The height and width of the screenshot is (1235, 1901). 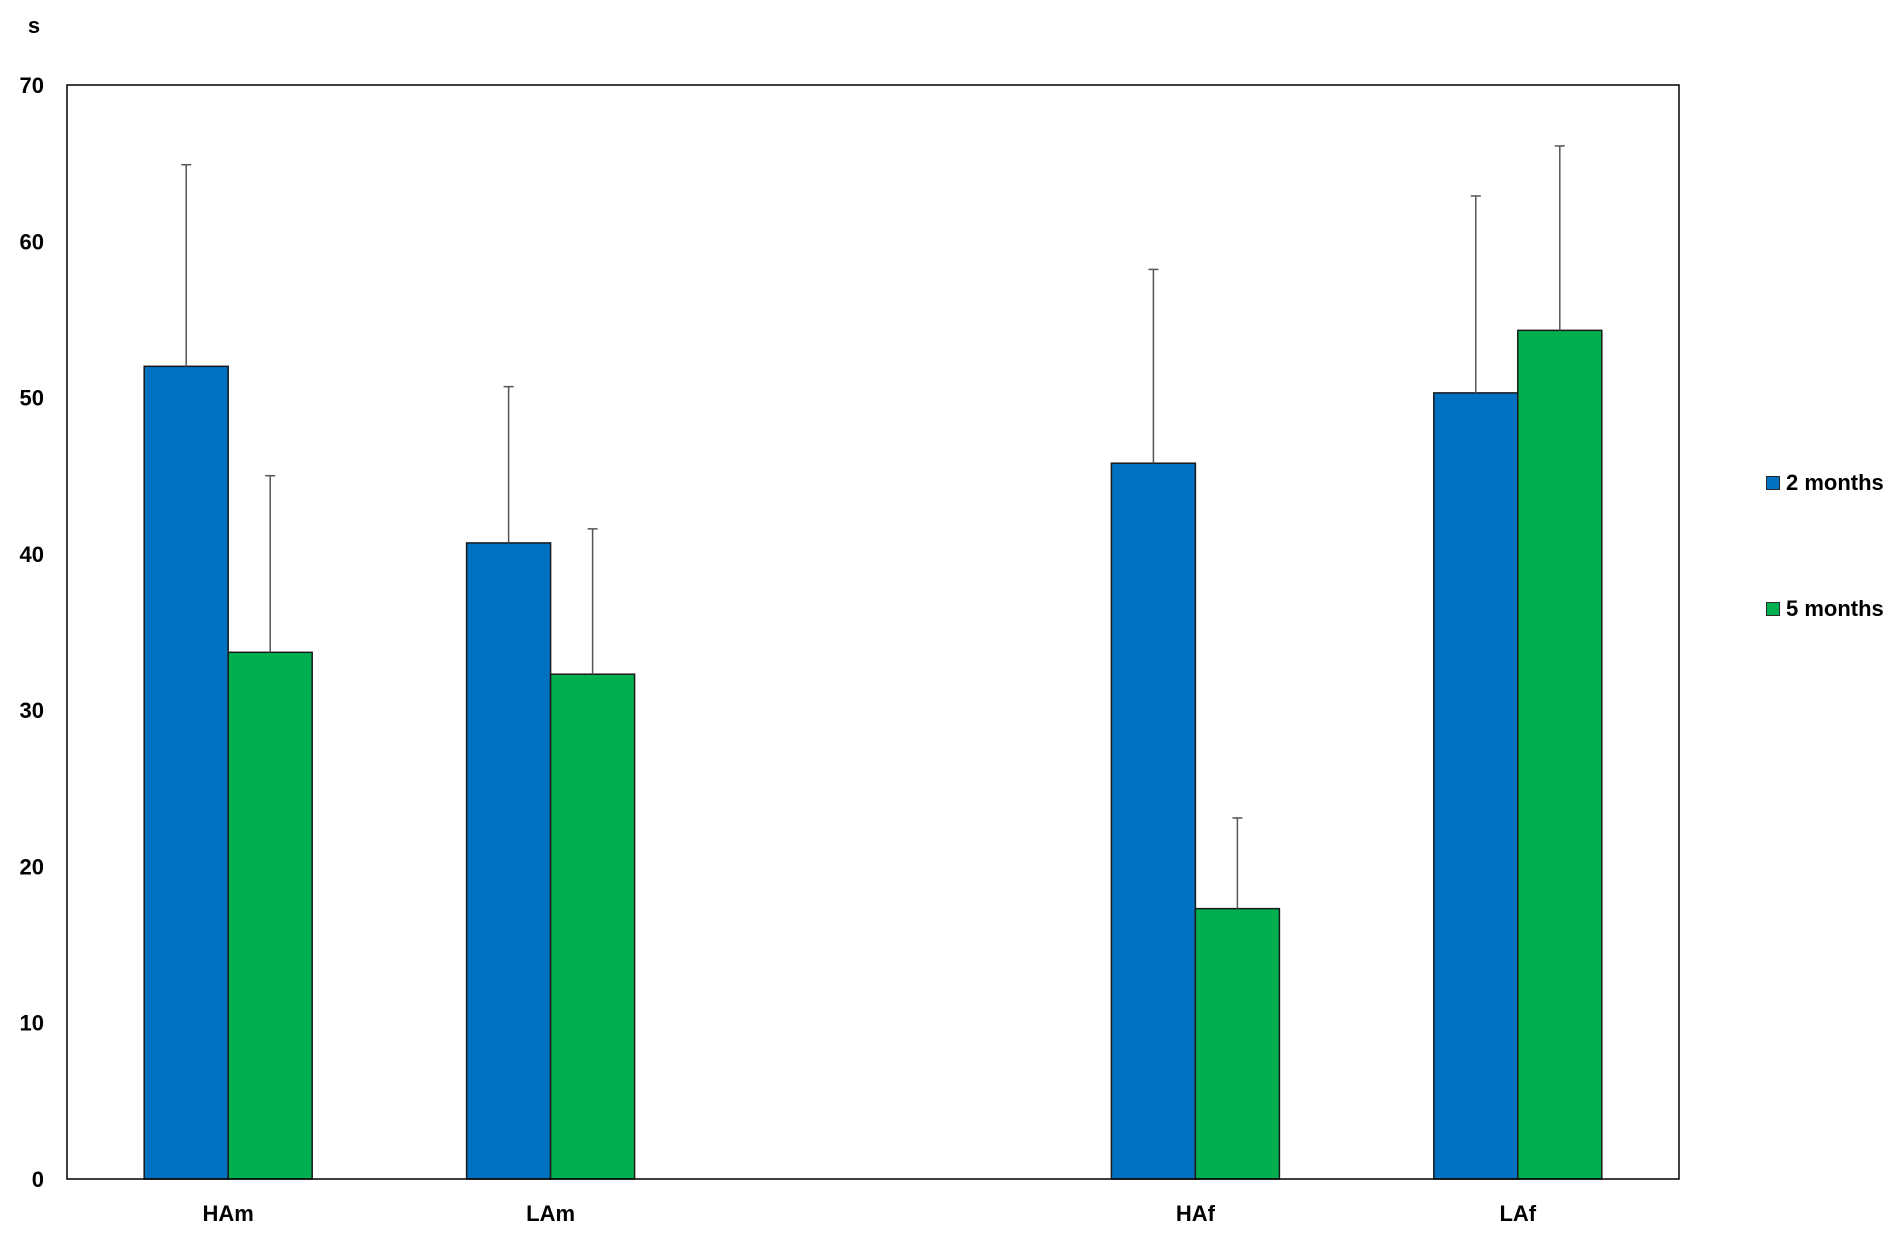 I want to click on y-tick-label: 0, so click(x=38, y=1179).